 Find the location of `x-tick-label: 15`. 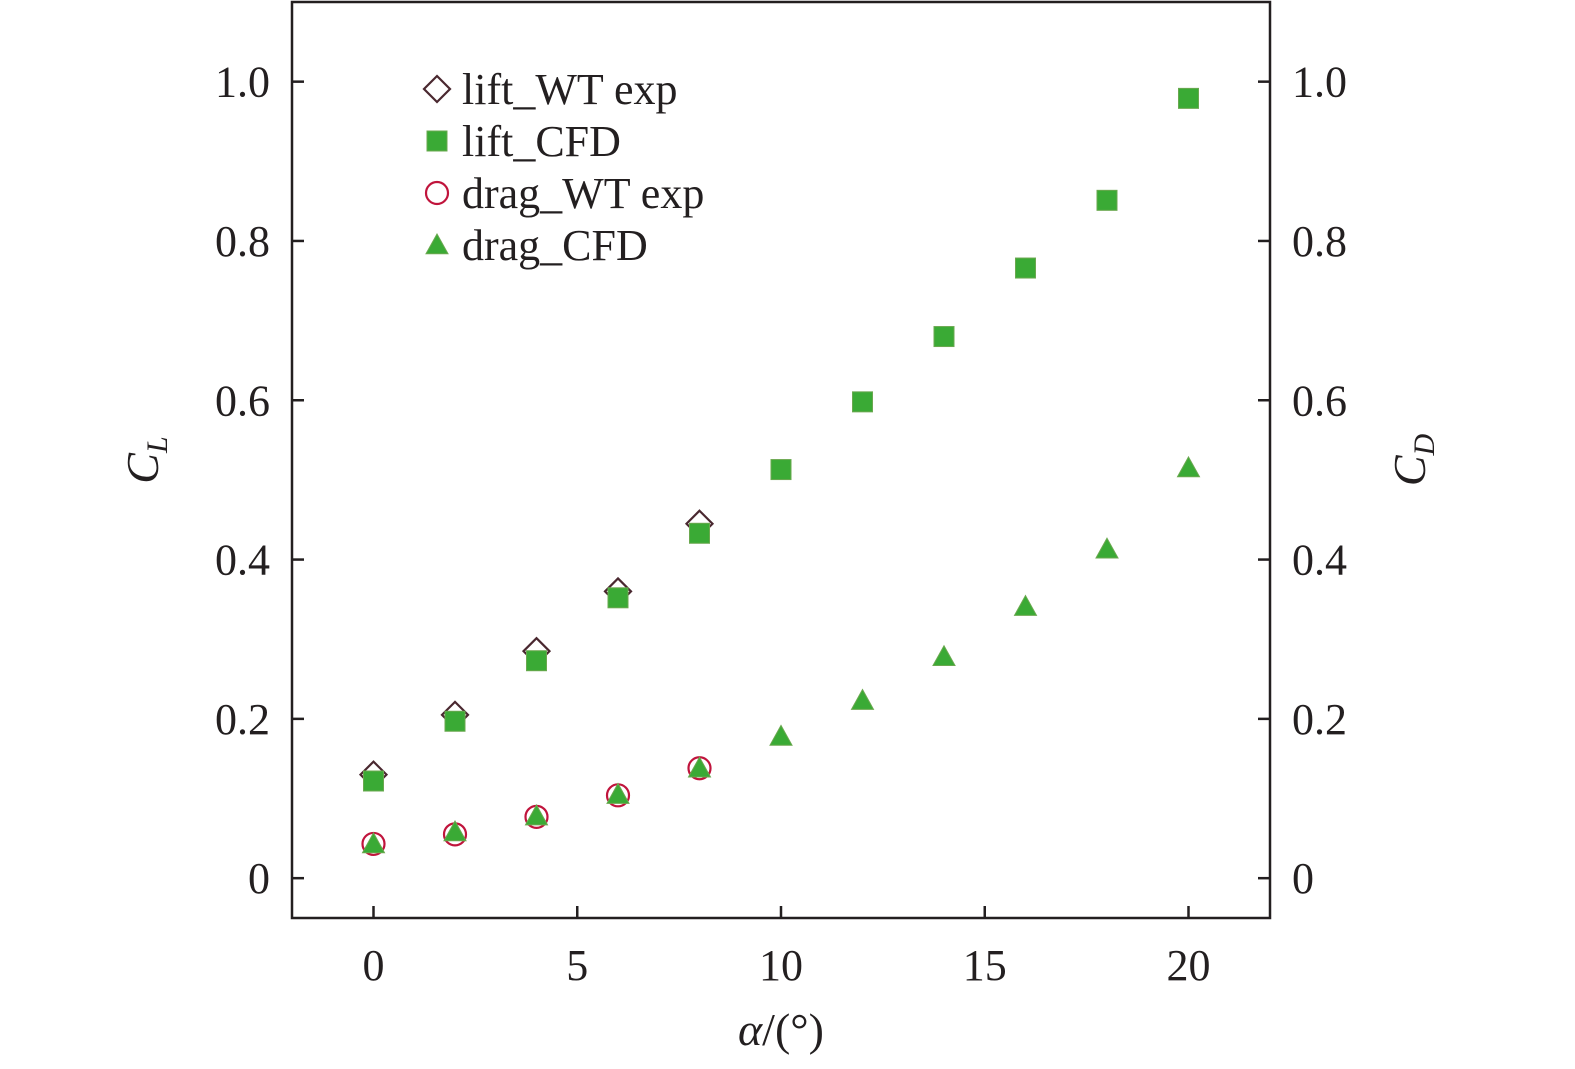

x-tick-label: 15 is located at coordinates (985, 965).